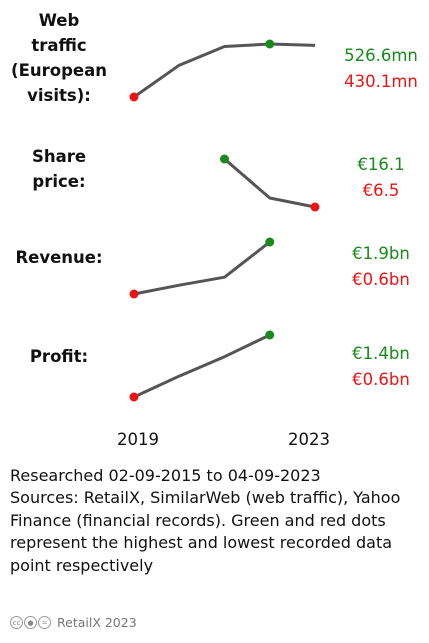 The image size is (429, 643). Describe the element at coordinates (165, 475) in the screenshot. I see `research-period-note: Researched 02-09-2015 to 04-09-2023` at that location.